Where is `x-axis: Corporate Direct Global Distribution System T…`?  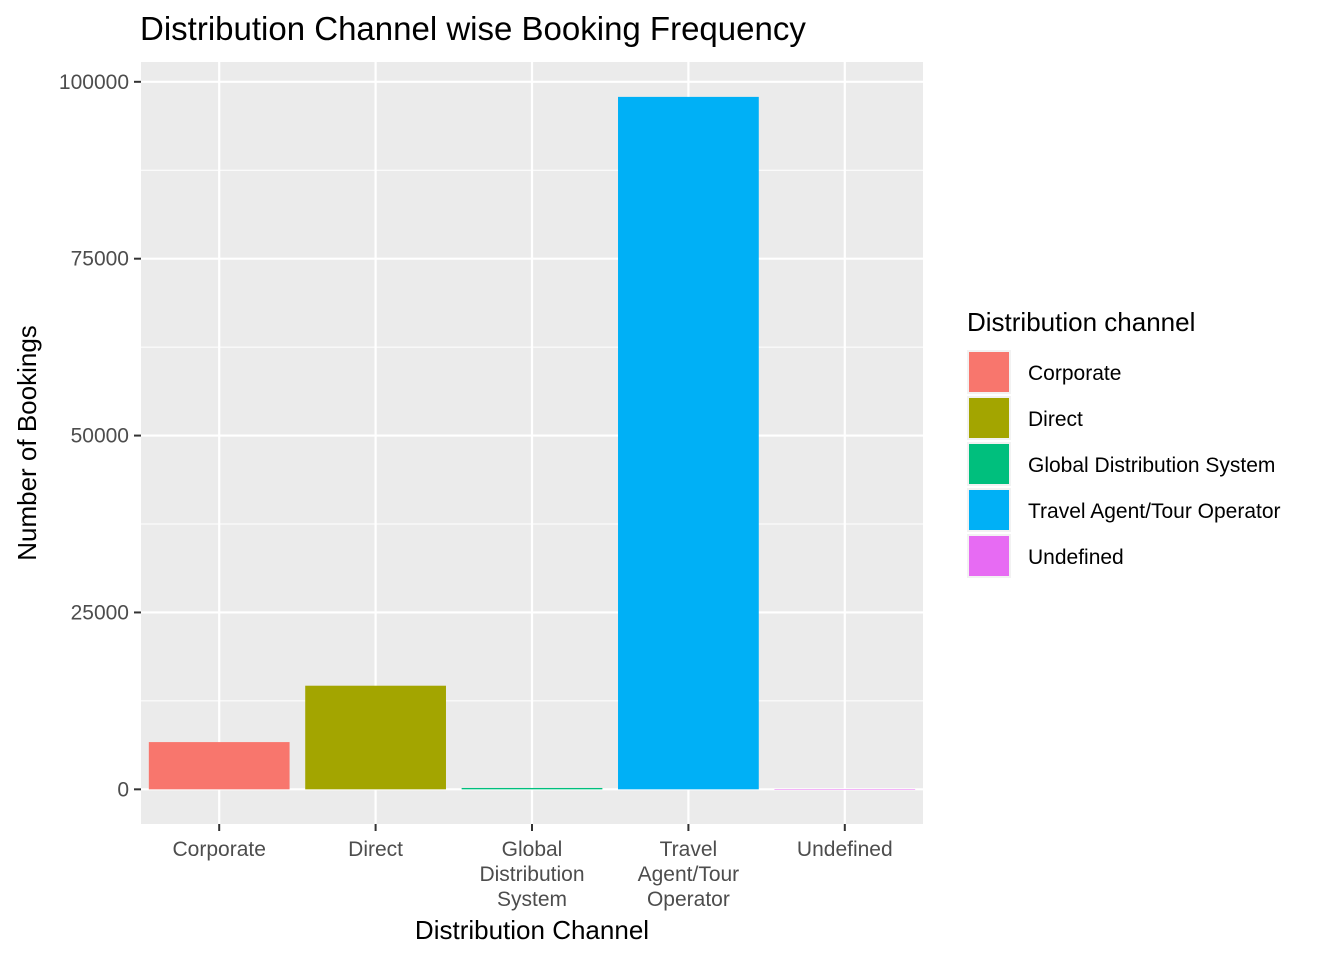 x-axis: Corporate Direct Global Distribution System T… is located at coordinates (533, 867).